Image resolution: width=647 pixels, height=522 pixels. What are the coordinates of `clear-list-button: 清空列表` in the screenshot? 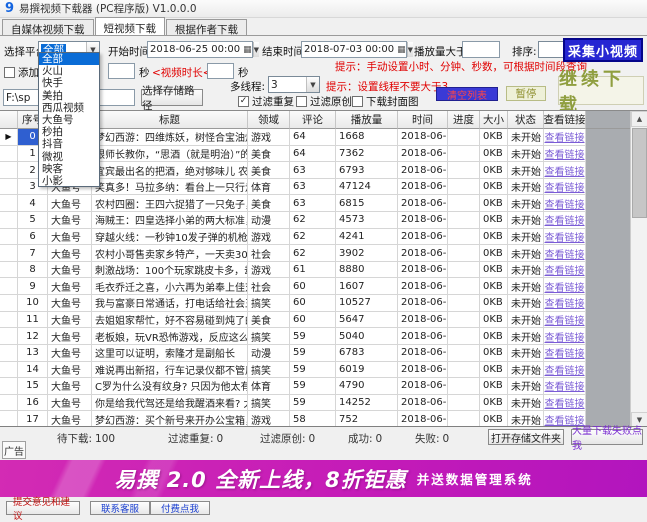 It's located at (467, 94).